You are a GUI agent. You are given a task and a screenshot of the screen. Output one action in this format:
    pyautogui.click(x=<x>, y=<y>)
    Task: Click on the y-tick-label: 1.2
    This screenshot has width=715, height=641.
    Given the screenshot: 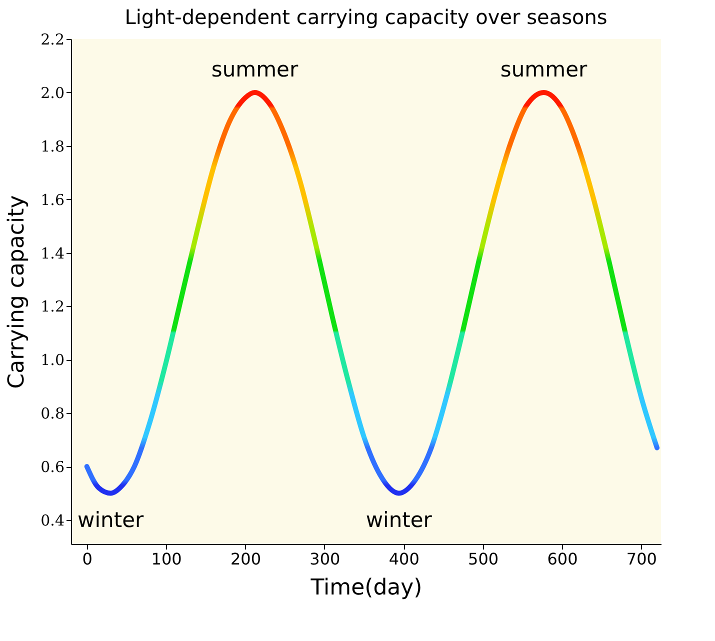 What is the action you would take?
    pyautogui.click(x=52, y=307)
    